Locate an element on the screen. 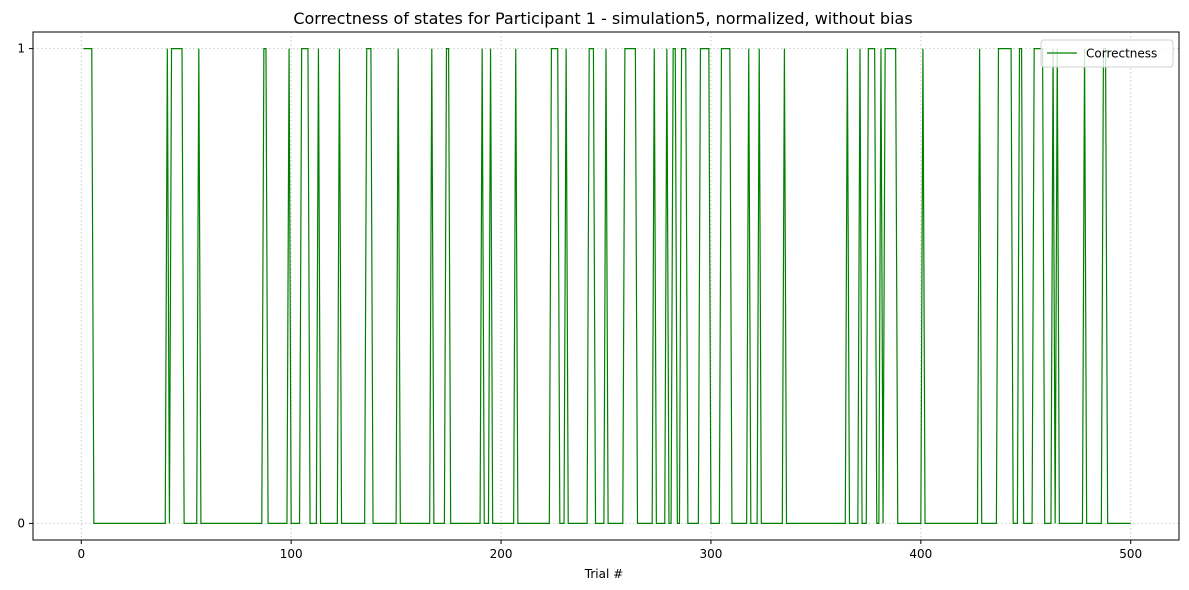  legend: Correctness is located at coordinates (1107, 53).